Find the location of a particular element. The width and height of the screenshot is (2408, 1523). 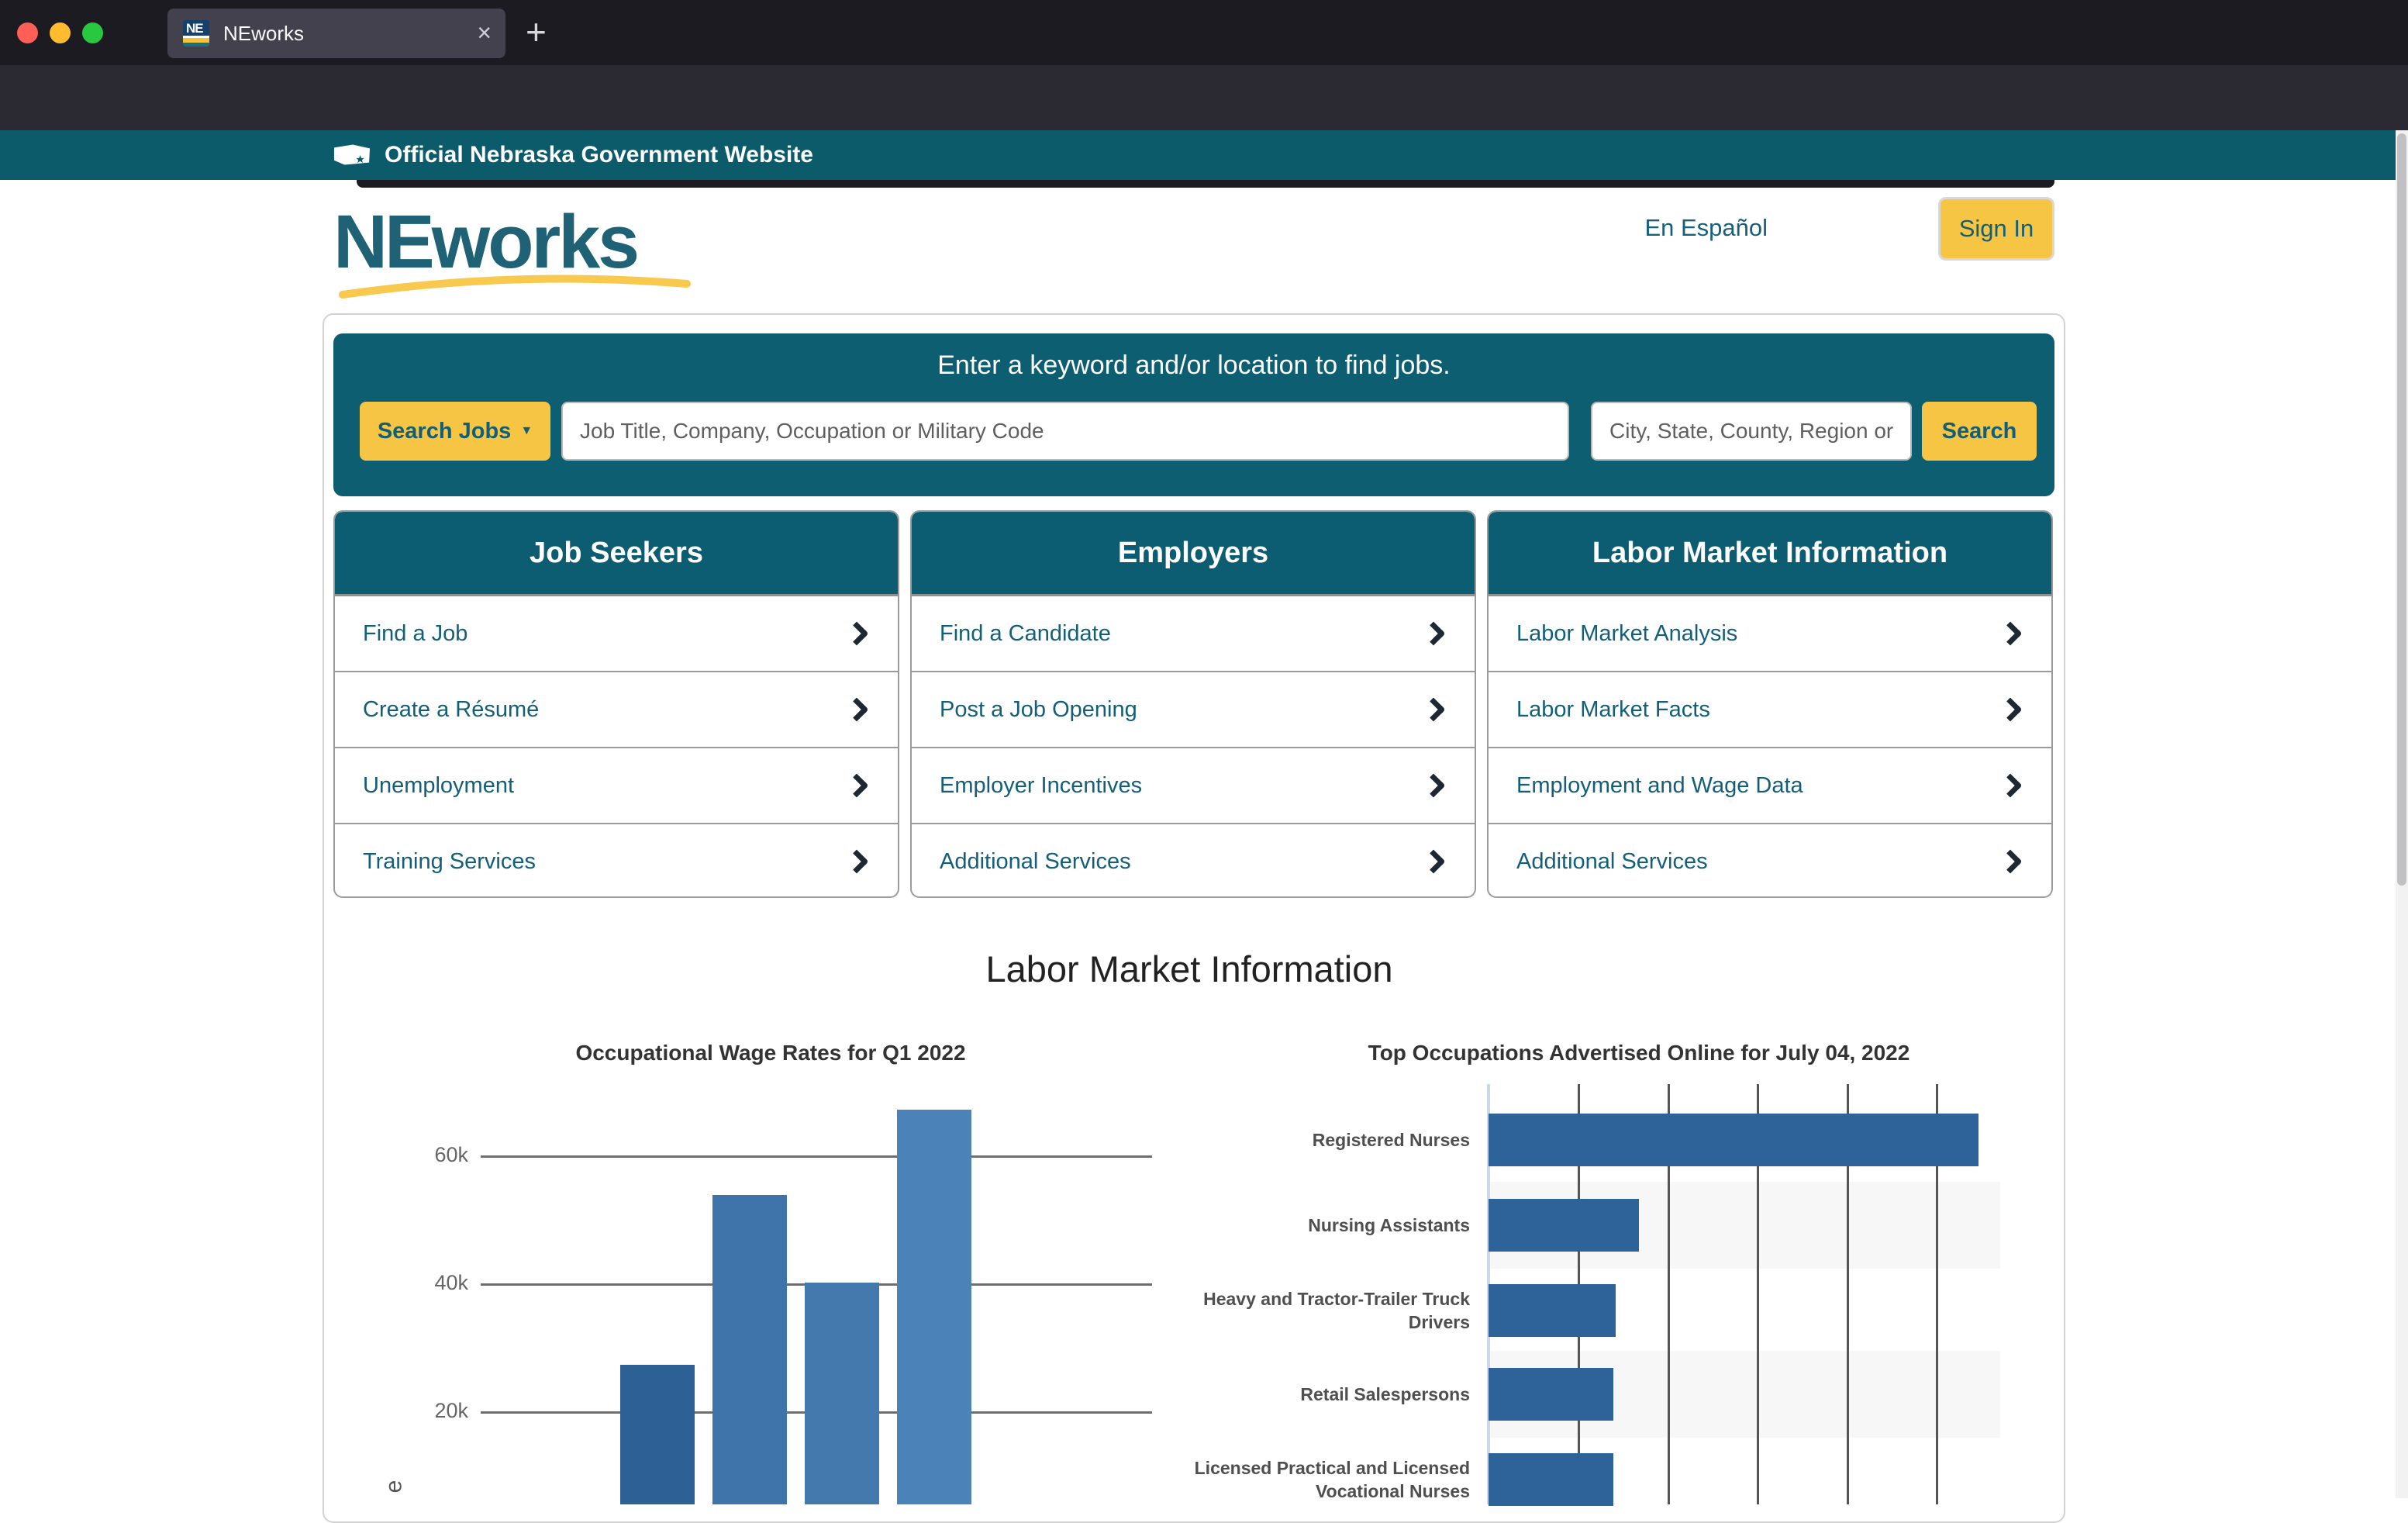

logo-swoosh is located at coordinates (515, 287).